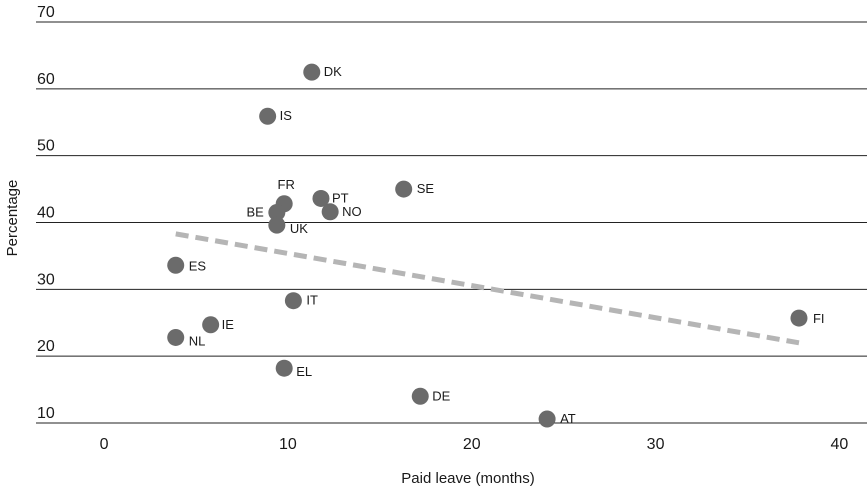 The height and width of the screenshot is (494, 867). I want to click on x-axis-title: Paid leave (months), so click(467, 478).